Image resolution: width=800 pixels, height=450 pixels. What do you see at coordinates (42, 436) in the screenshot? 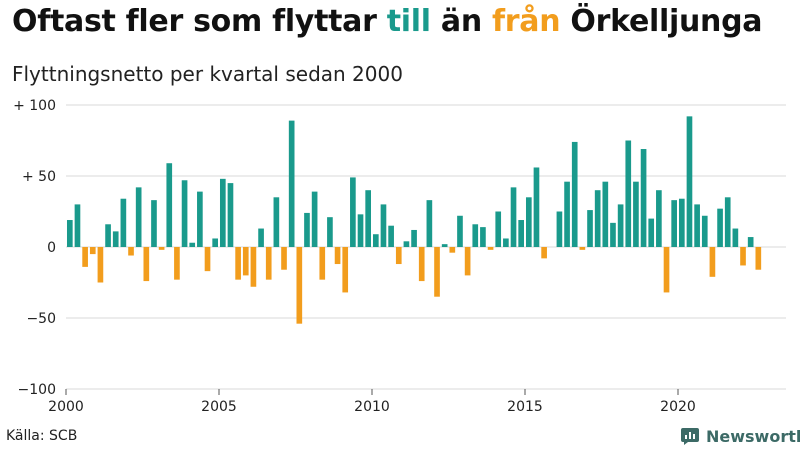
I see `source-label: Källa: SCB` at bounding box center [42, 436].